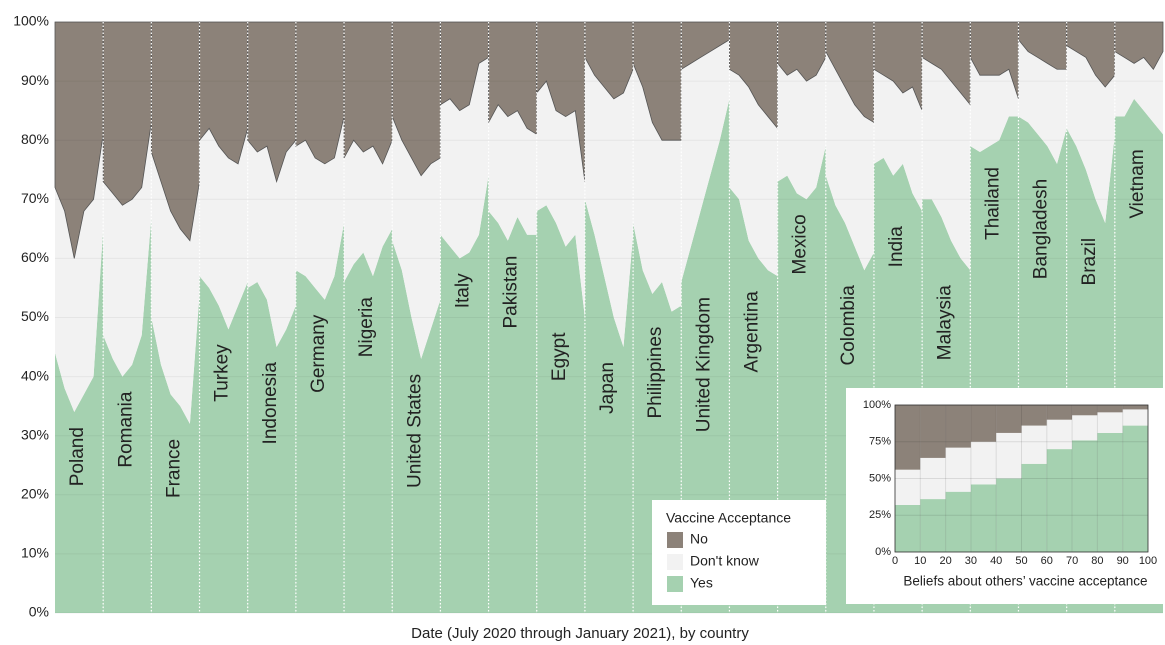 The width and height of the screenshot is (1165, 645). I want to click on y-tick-label: 30%, so click(35, 434).